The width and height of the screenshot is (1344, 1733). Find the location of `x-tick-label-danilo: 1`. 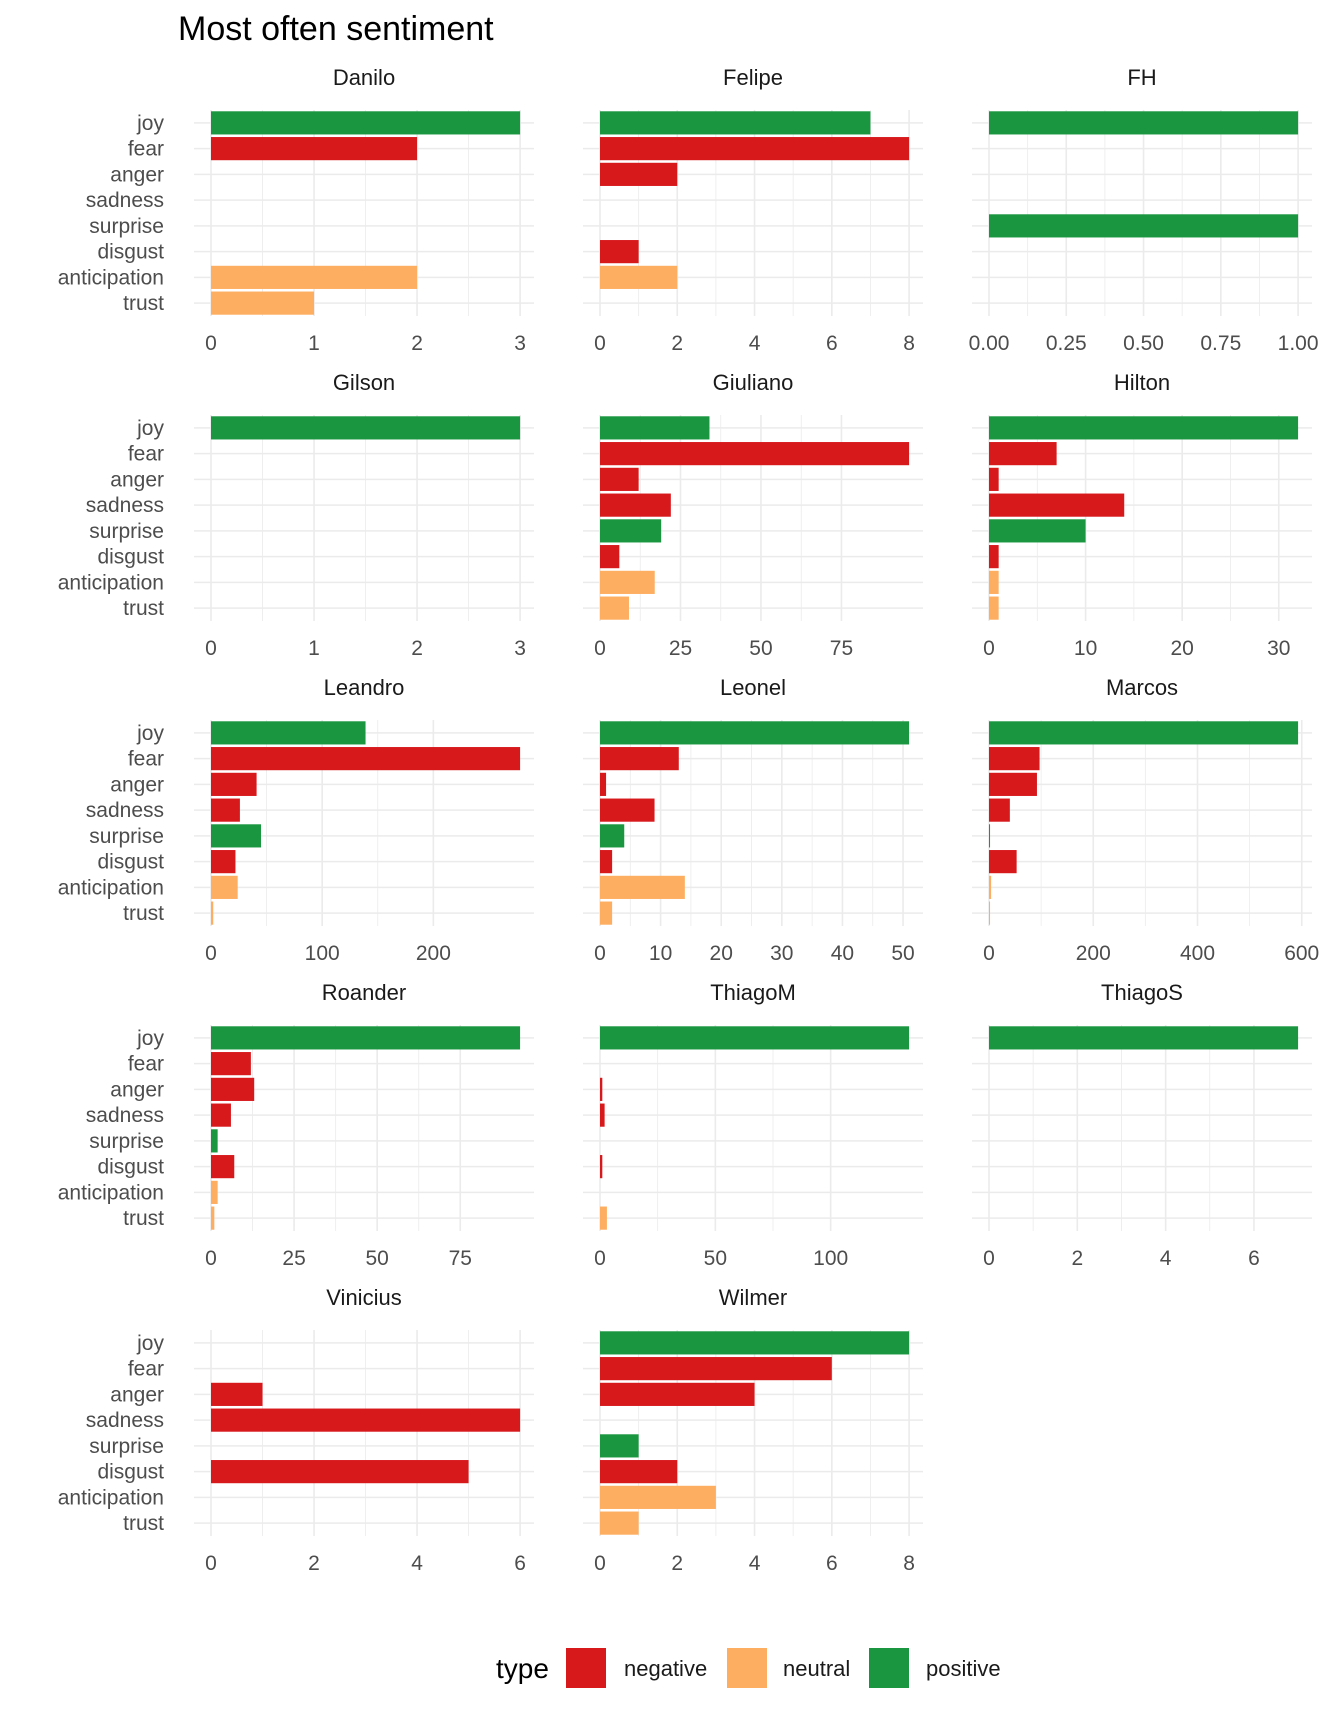

x-tick-label-danilo: 1 is located at coordinates (314, 343).